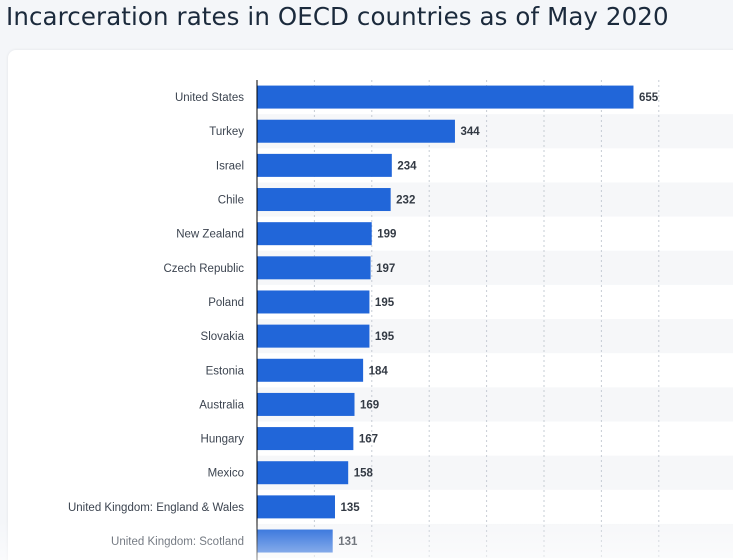 The width and height of the screenshot is (733, 560). What do you see at coordinates (203, 269) in the screenshot?
I see `category-label-czech-republic: Czech Republic` at bounding box center [203, 269].